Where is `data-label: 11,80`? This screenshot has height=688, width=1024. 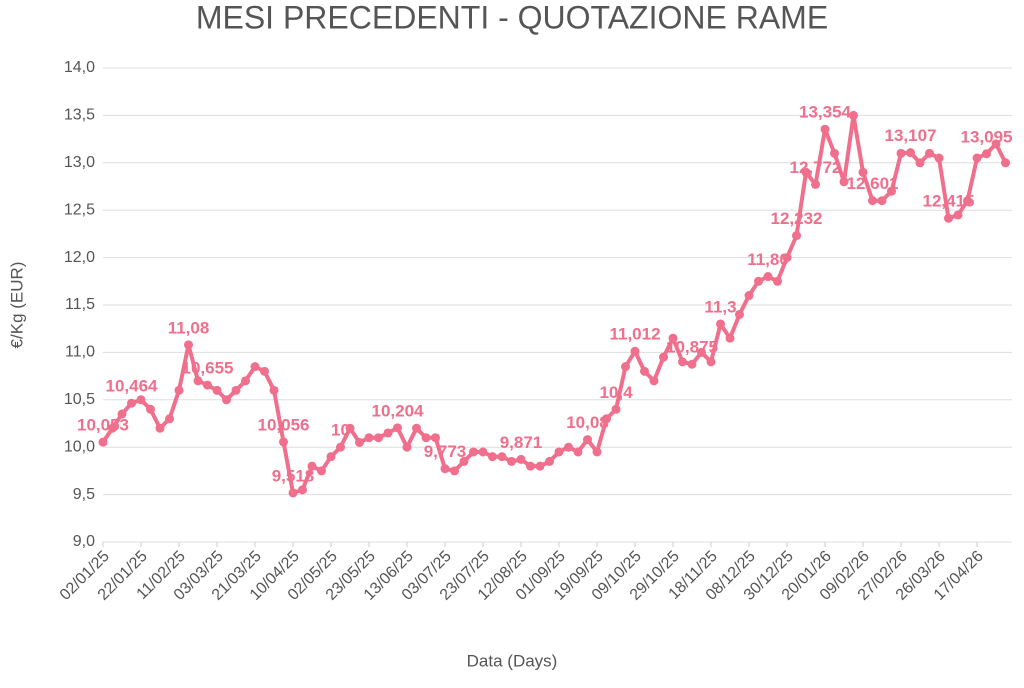
data-label: 11,80 is located at coordinates (768, 259).